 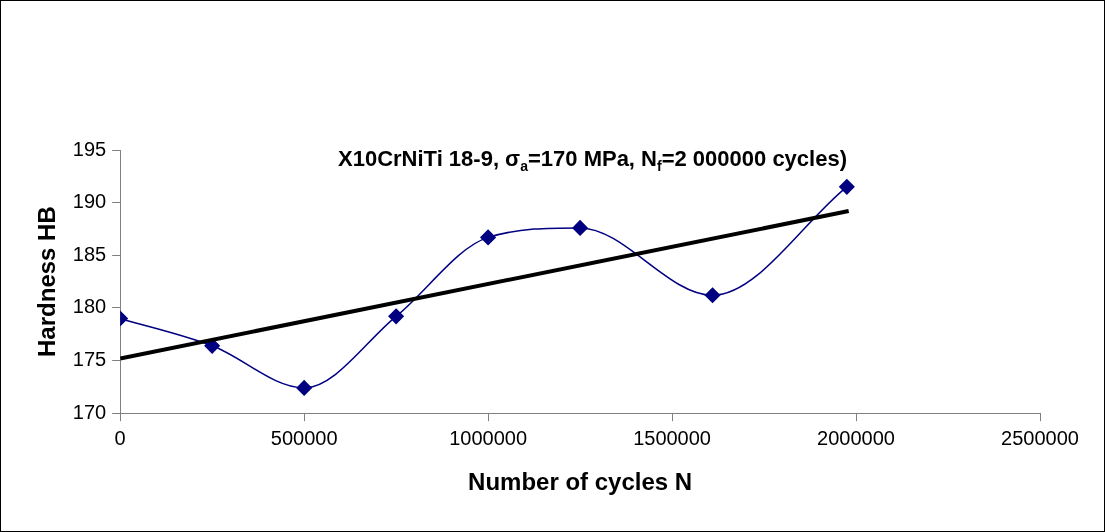 I want to click on x-axis-title: Number of cycles N, so click(x=580, y=482).